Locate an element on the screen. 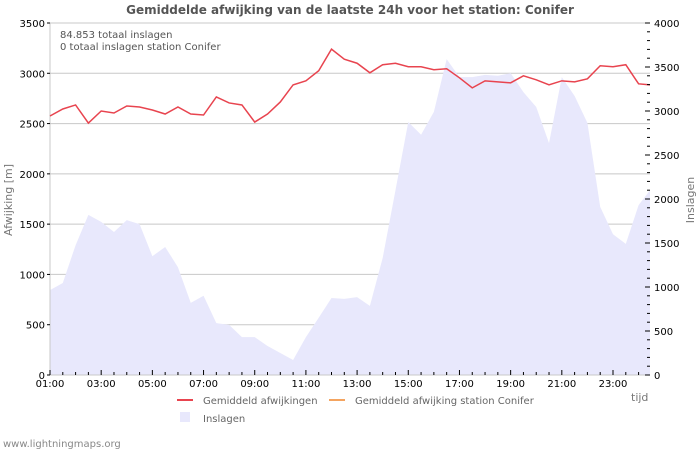 This screenshot has height=450, width=700. y2-tick-label: 1000 is located at coordinates (666, 288).